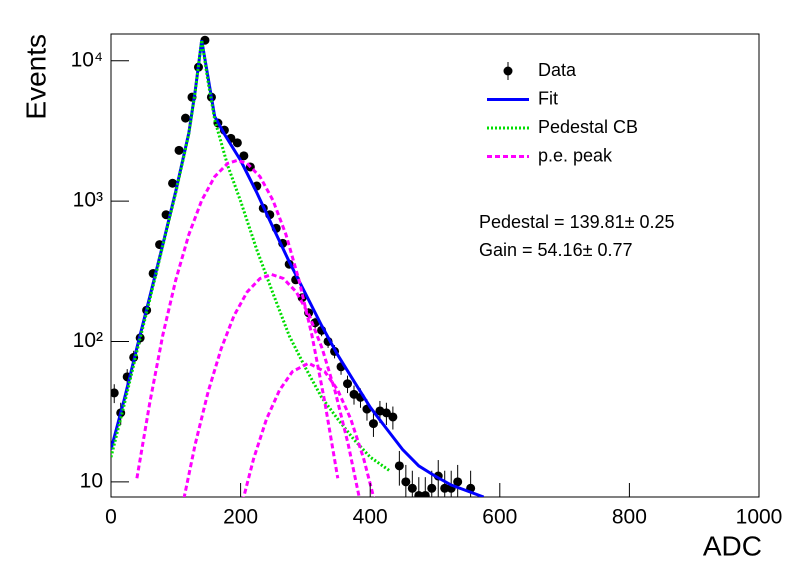  Describe the element at coordinates (499, 517) in the screenshot. I see `x-tick-label: 600` at that location.